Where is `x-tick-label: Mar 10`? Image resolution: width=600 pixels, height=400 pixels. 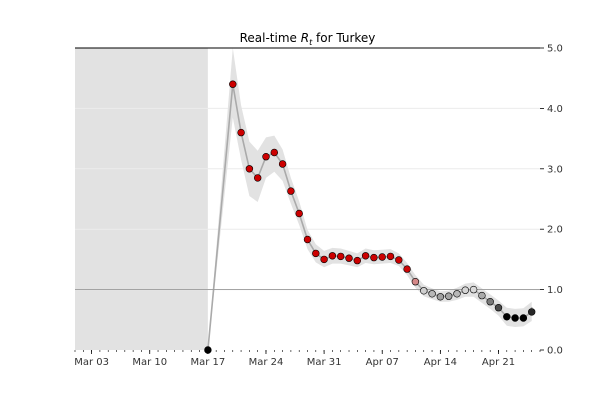
x-tick-label: Mar 10 is located at coordinates (149, 362).